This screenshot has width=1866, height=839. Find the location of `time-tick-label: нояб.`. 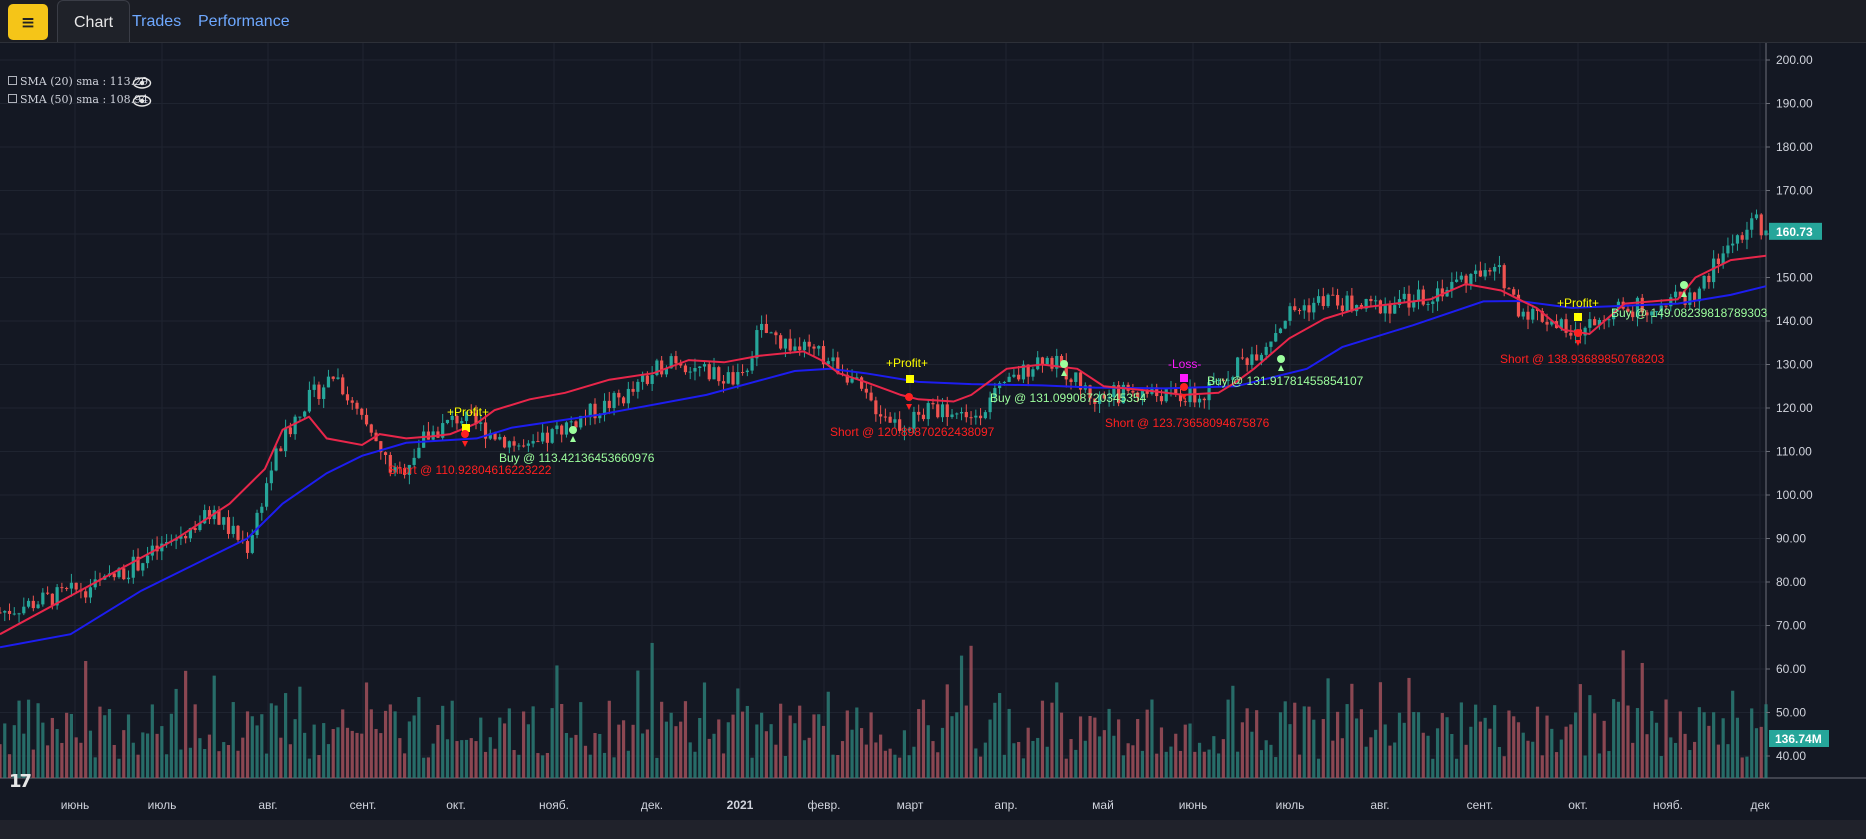

time-tick-label: нояб. is located at coordinates (1668, 805).